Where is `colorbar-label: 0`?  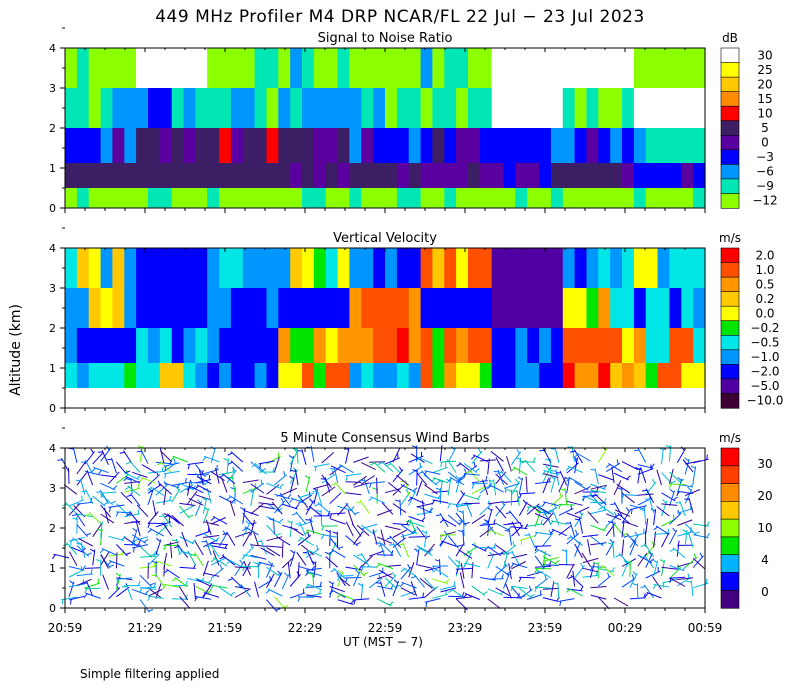
colorbar-label: 0 is located at coordinates (765, 592).